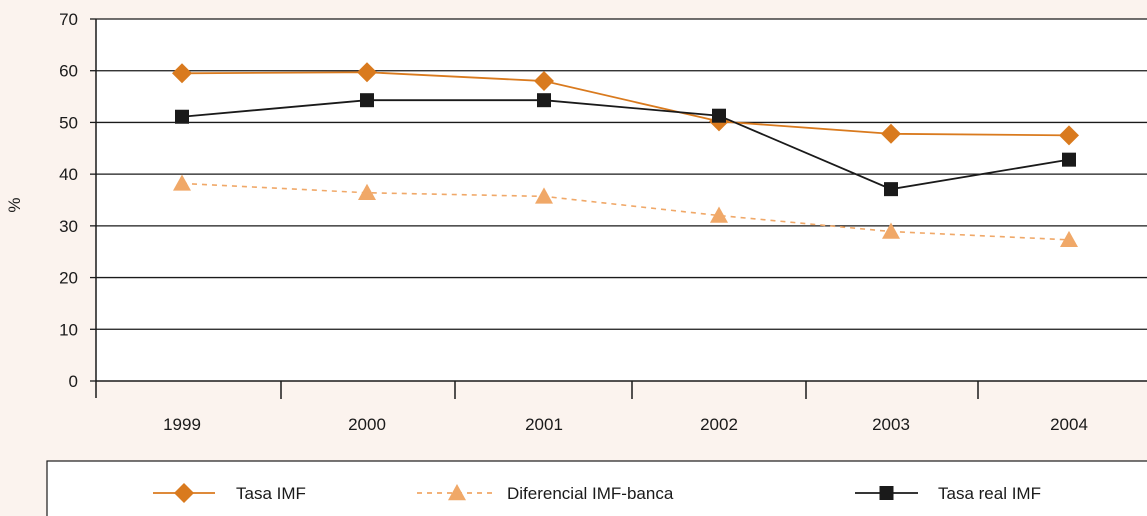  I want to click on y-tick-label: 0, so click(73, 381).